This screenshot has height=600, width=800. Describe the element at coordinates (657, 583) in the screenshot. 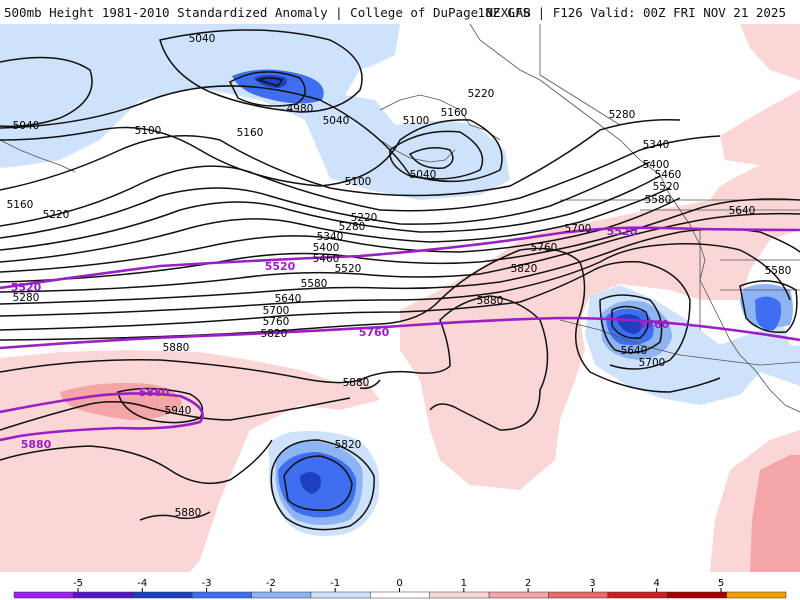

I see `colorbar-tick-label: 4` at that location.